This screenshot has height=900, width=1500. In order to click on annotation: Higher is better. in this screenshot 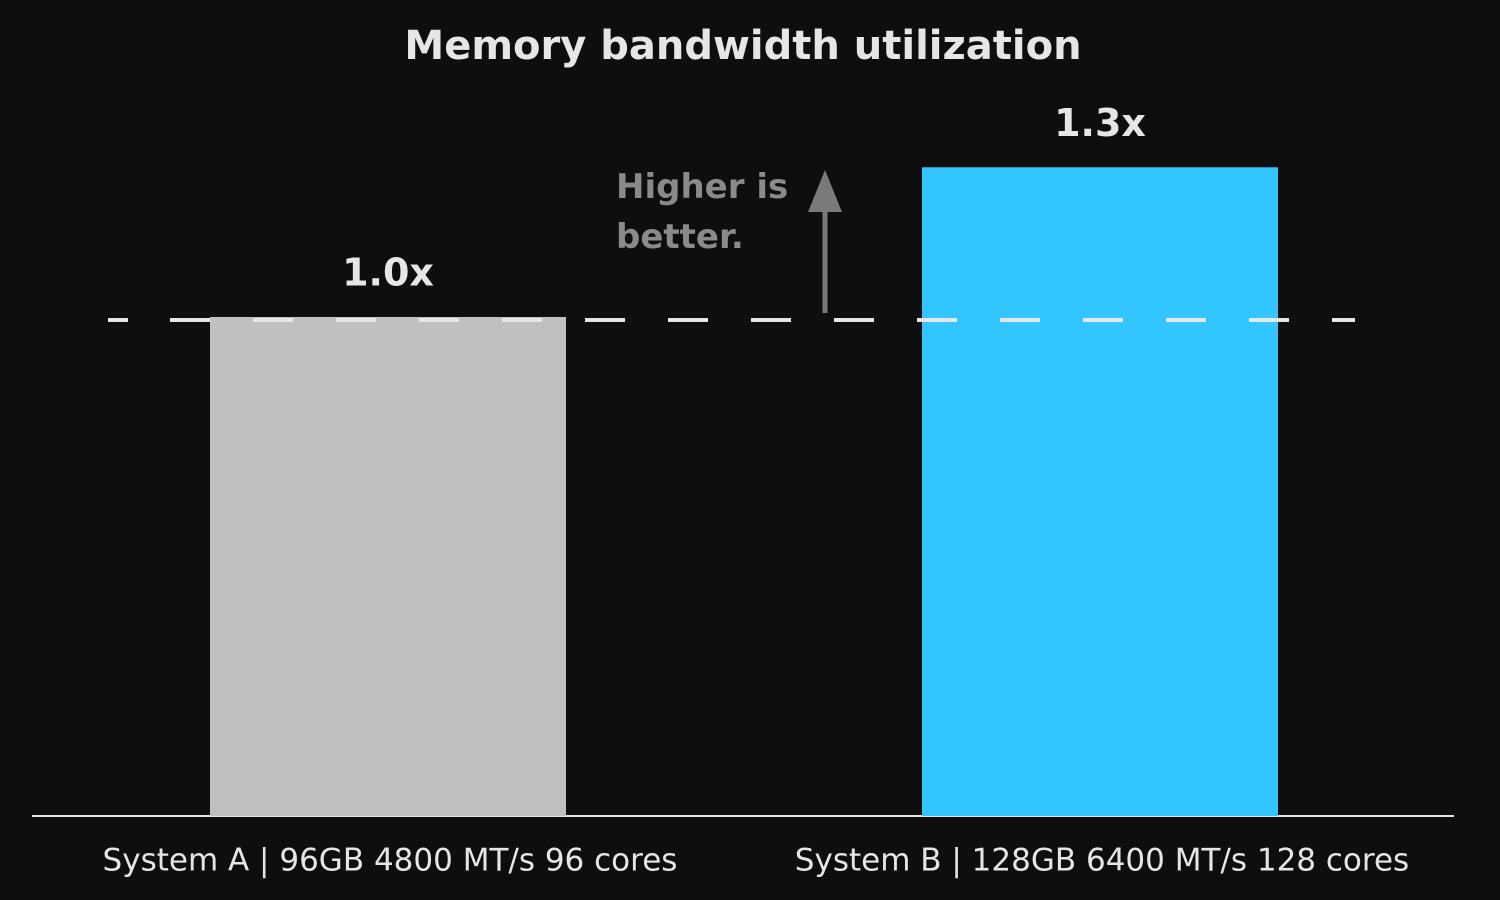, I will do `click(702, 212)`.